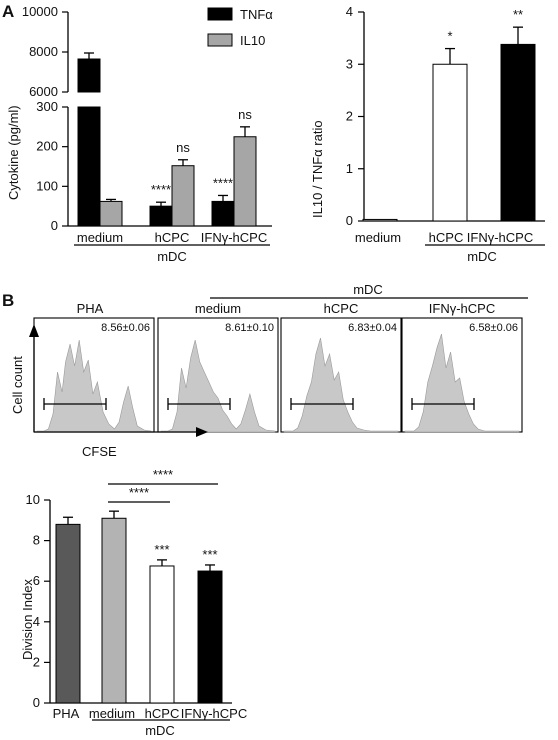 The width and height of the screenshot is (558, 740). What do you see at coordinates (449, 36) in the screenshot?
I see `ratio-annotation: *` at bounding box center [449, 36].